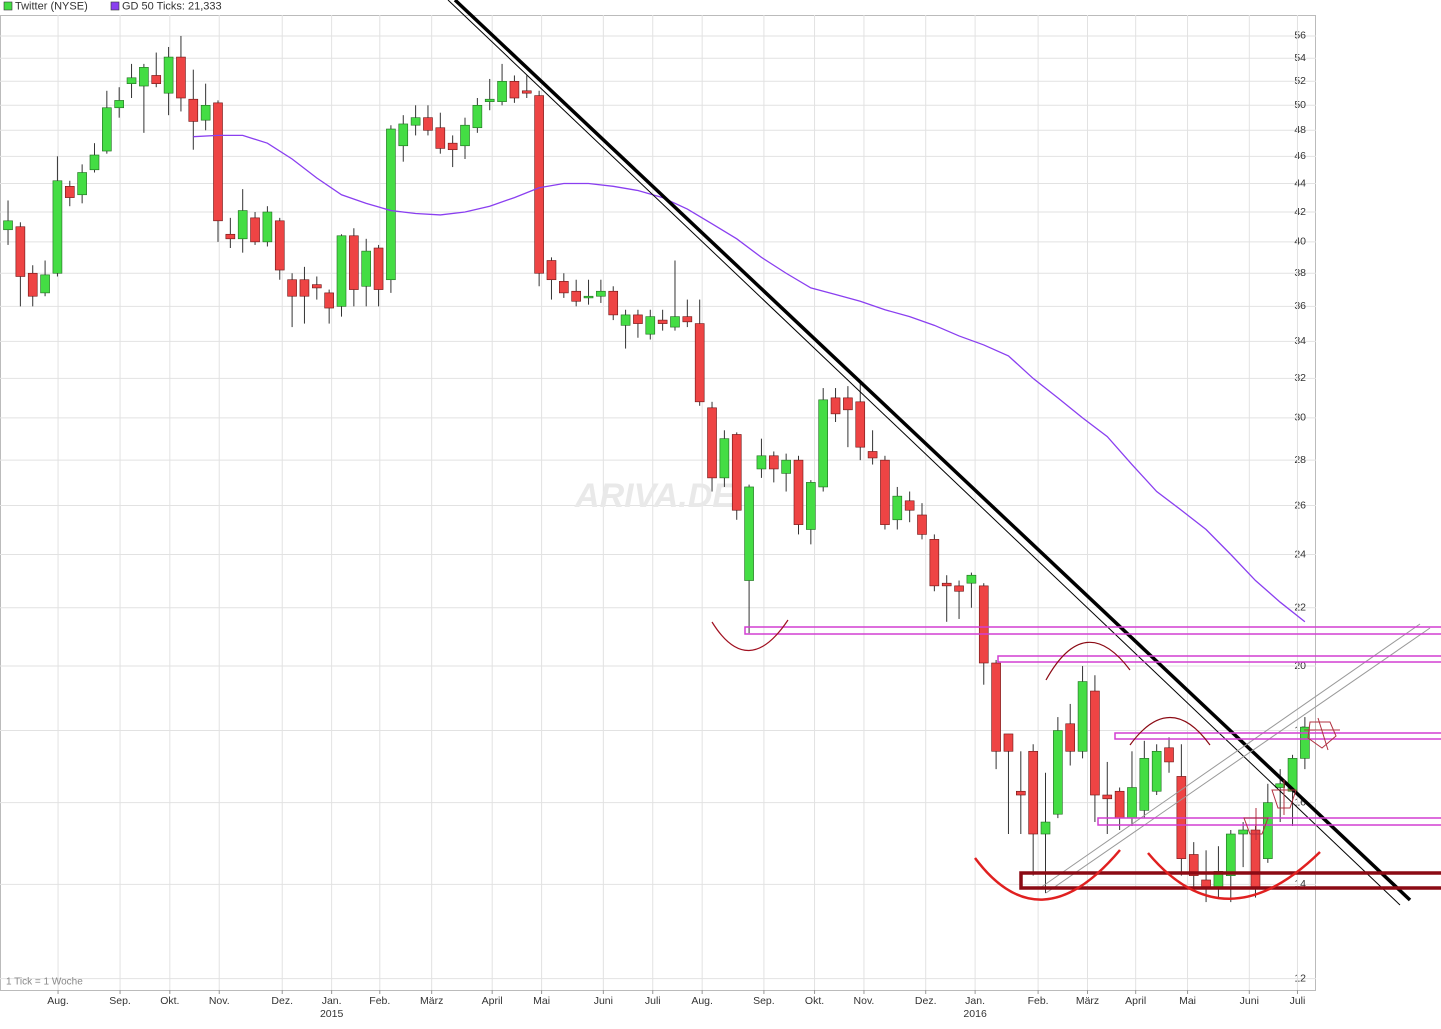  Describe the element at coordinates (1300, 341) in the screenshot. I see `y-tick-label: 34` at that location.